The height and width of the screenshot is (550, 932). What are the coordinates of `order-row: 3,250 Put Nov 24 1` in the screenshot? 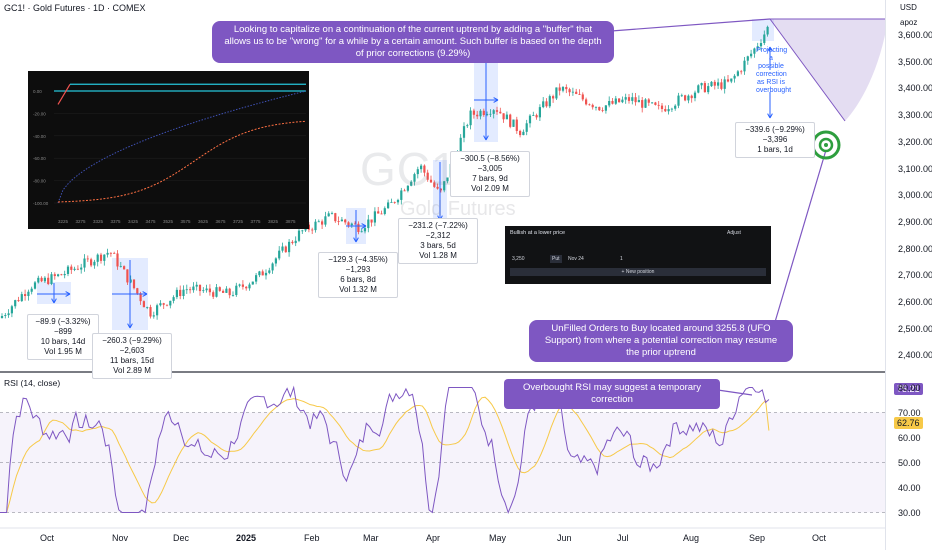 It's located at (637, 259).